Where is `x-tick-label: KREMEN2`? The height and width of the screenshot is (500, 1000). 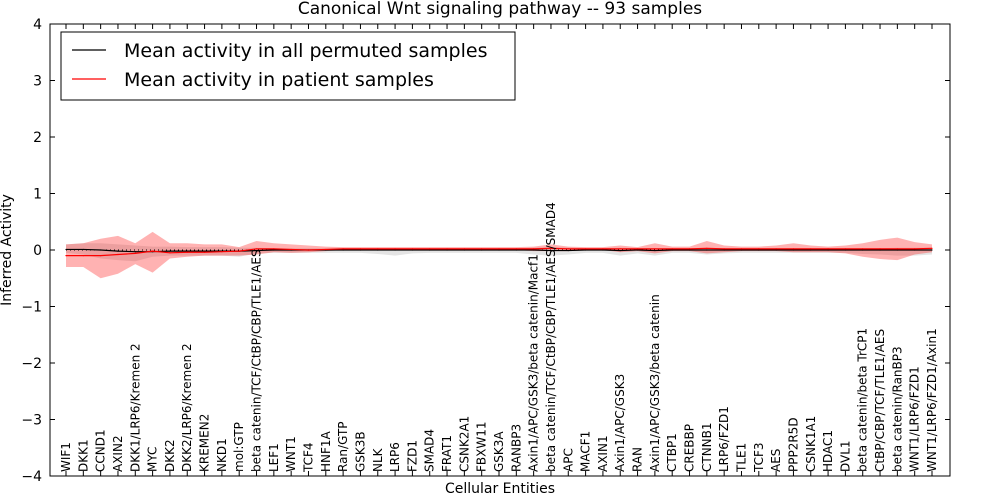 x-tick-label: KREMEN2 is located at coordinates (205, 443).